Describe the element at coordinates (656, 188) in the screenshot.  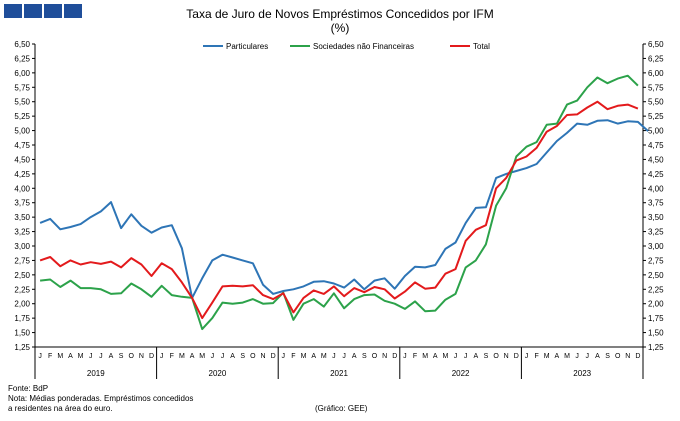
I see `y-tick-label-right: 4,00` at that location.